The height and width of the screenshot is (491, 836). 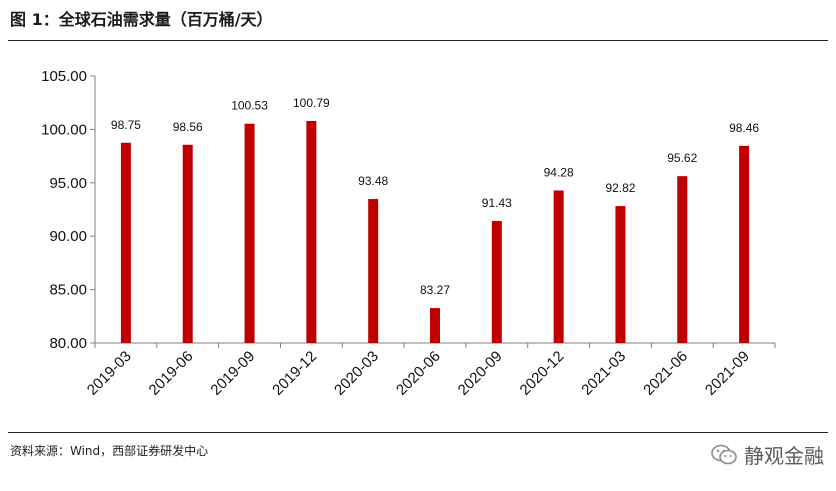 I want to click on data-label: 91.43, so click(x=497, y=203).